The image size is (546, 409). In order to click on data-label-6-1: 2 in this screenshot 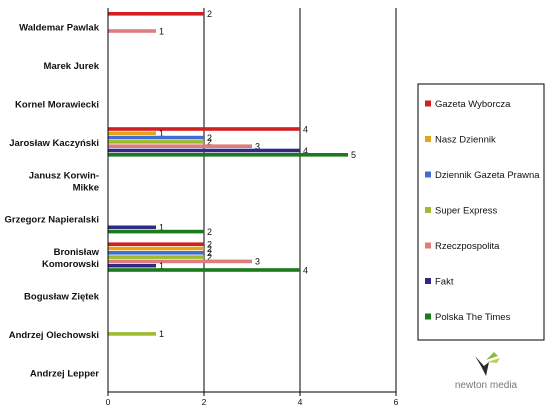, I will do `click(209, 249)`.